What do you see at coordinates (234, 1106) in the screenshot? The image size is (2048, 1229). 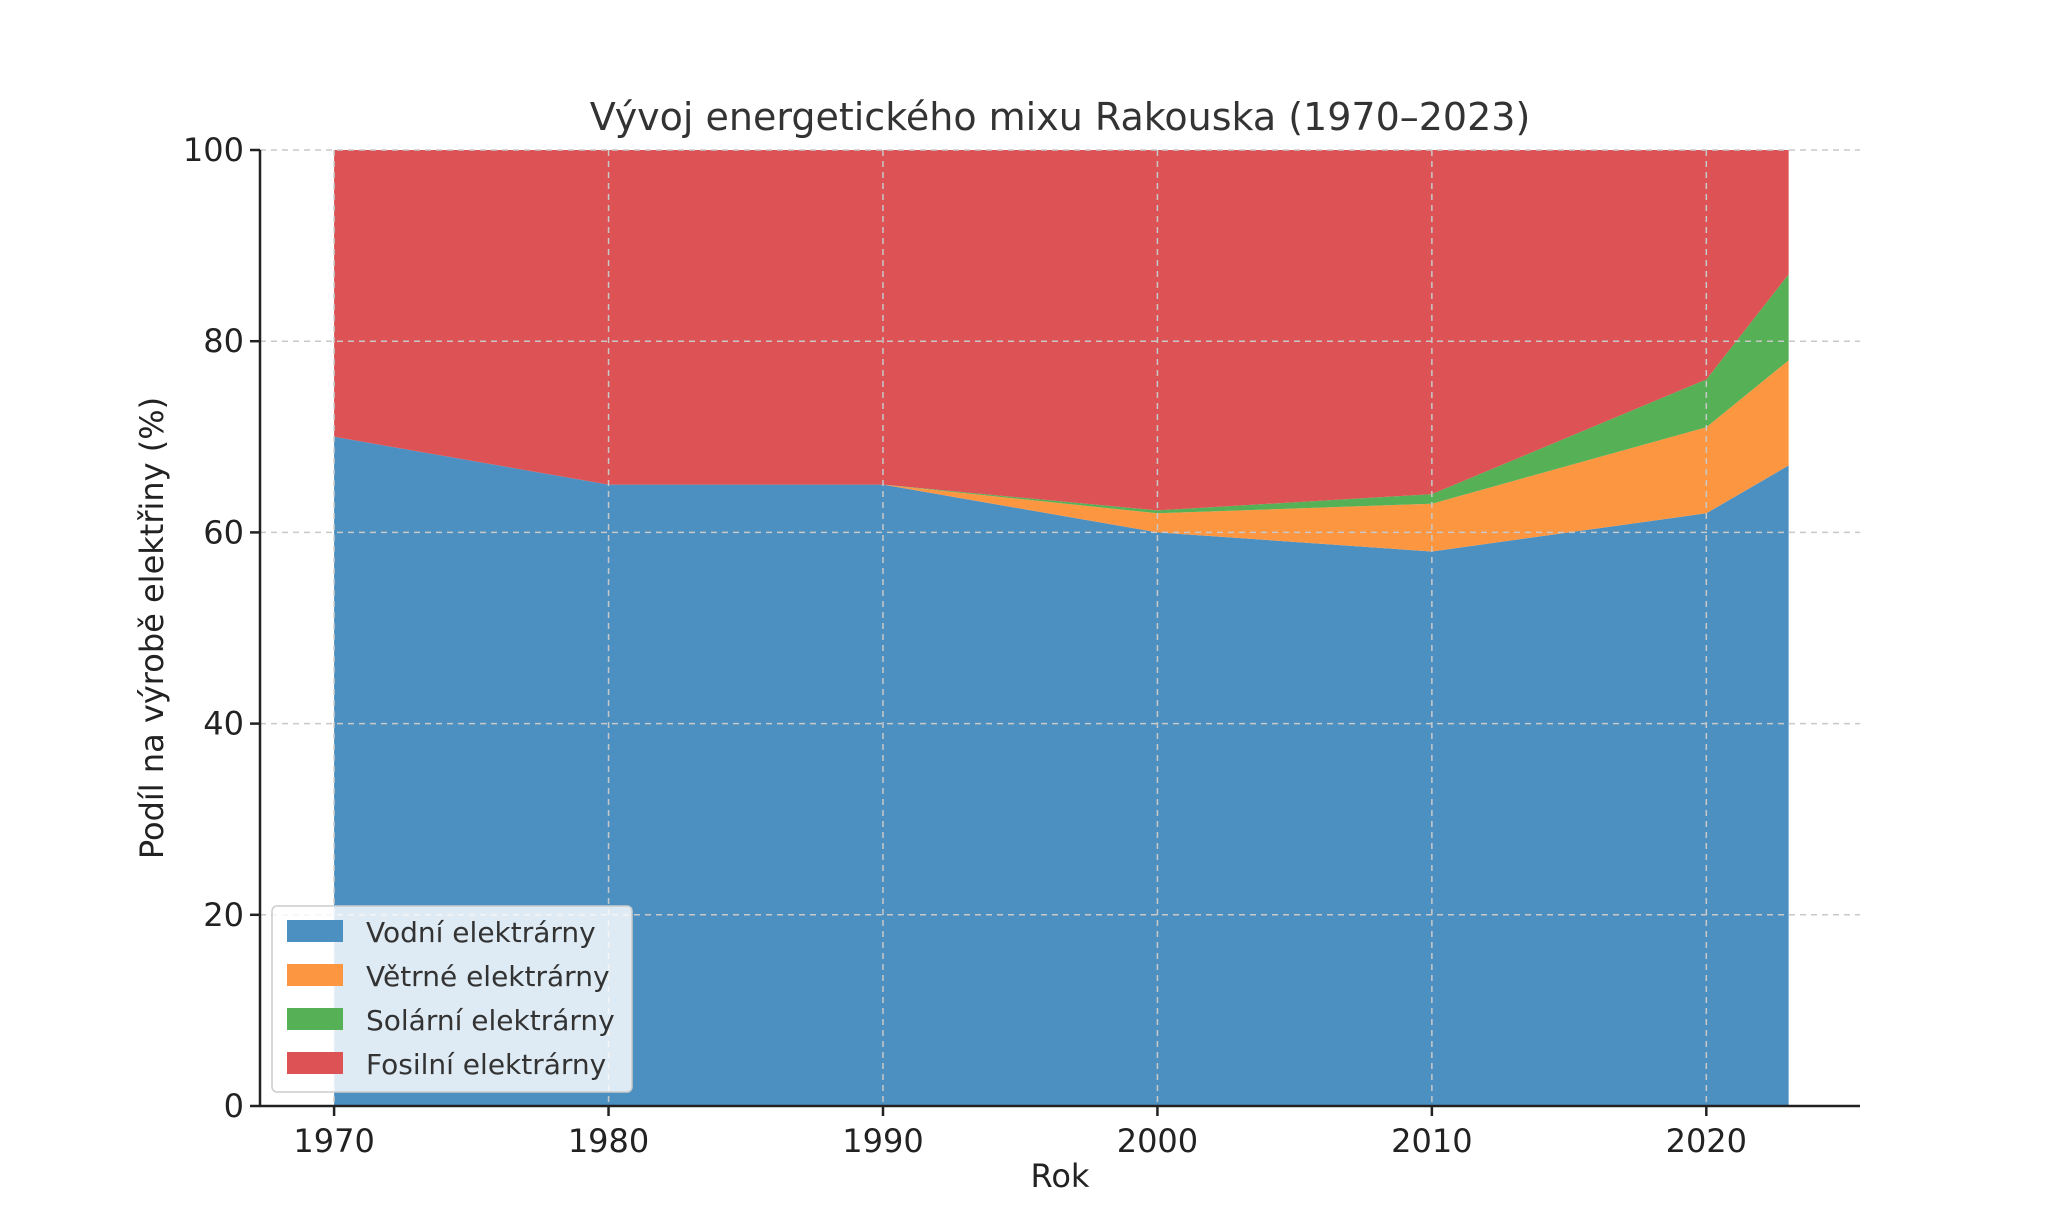 I see `y-tick-label-0: 0` at bounding box center [234, 1106].